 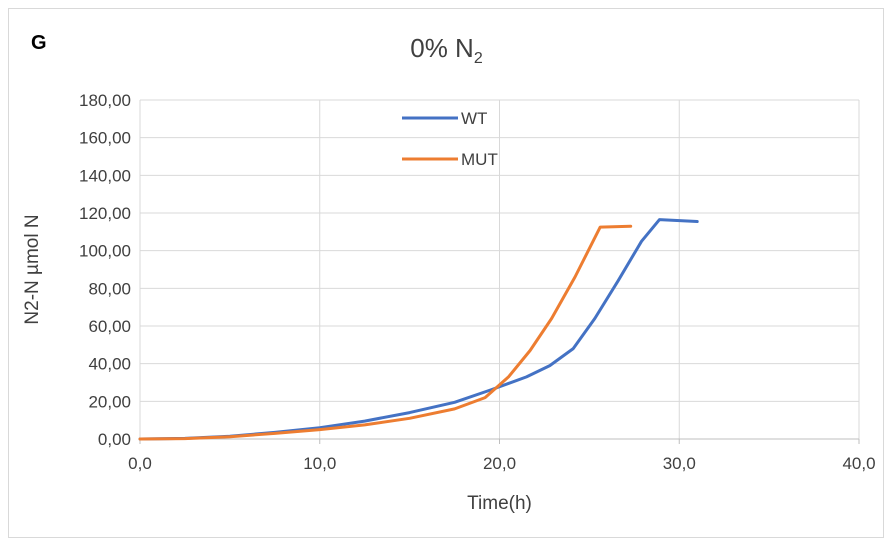 I want to click on y-tick-label: 80,00, so click(x=109, y=288).